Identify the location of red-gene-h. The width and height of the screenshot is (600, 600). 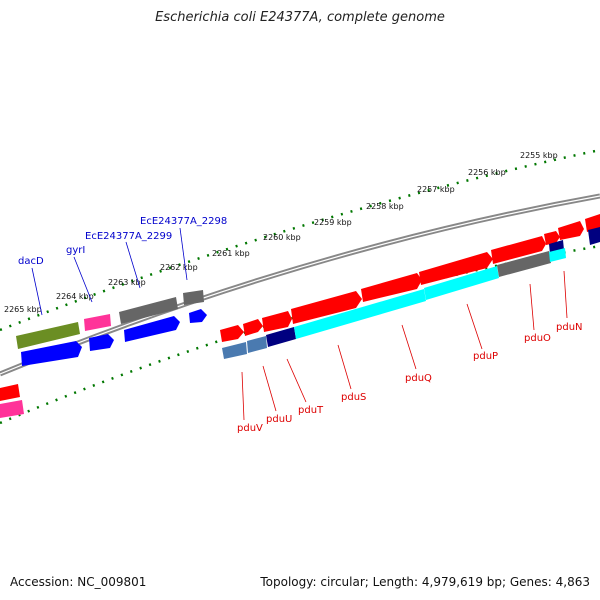
(552, 238).